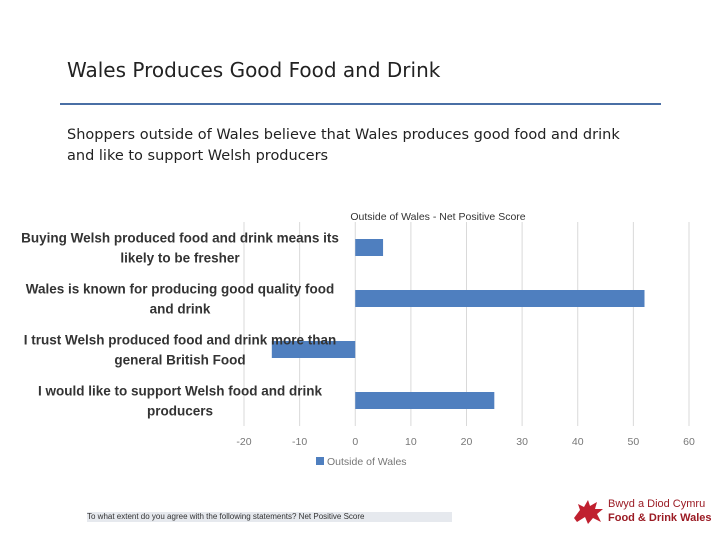 The image size is (720, 540). I want to click on title-divider, so click(360, 104).